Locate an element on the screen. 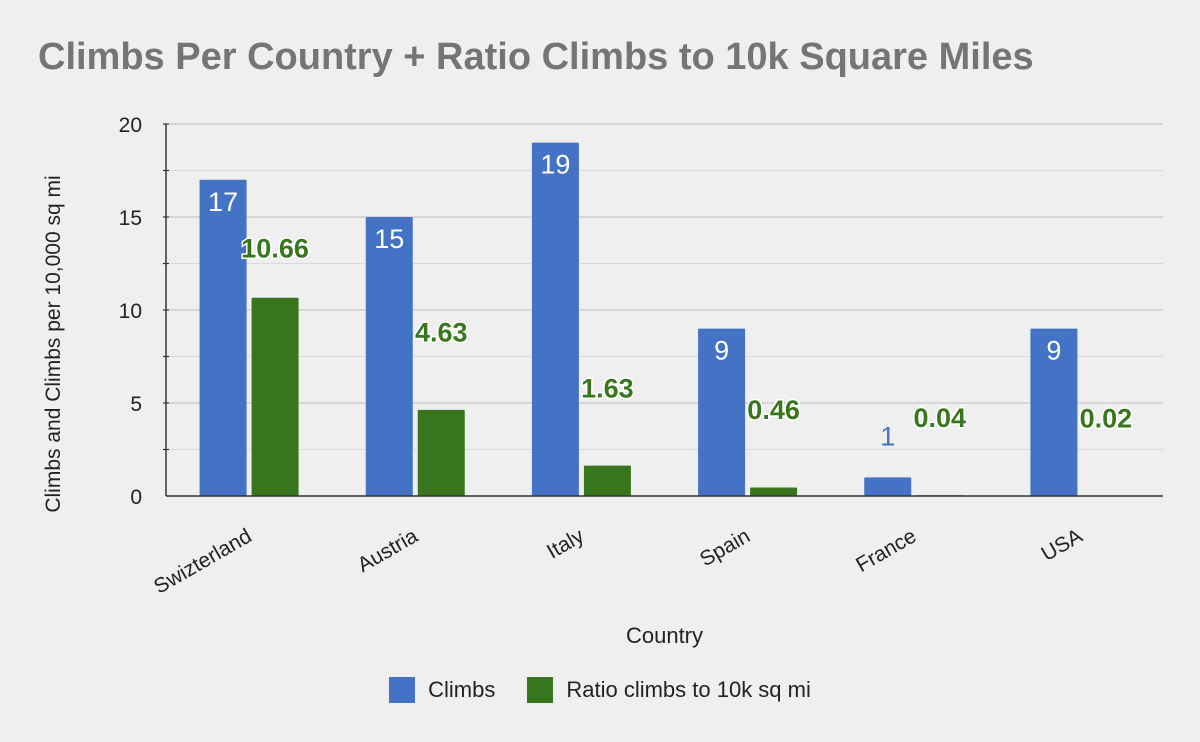  legend-item-climbs: Climbs is located at coordinates (442, 690).